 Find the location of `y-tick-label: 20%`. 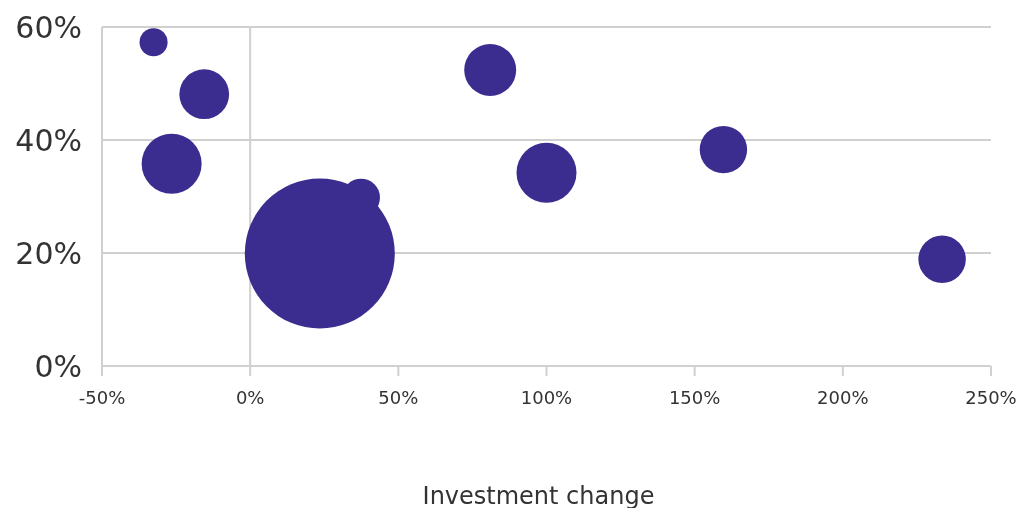

y-tick-label: 20% is located at coordinates (48, 253).